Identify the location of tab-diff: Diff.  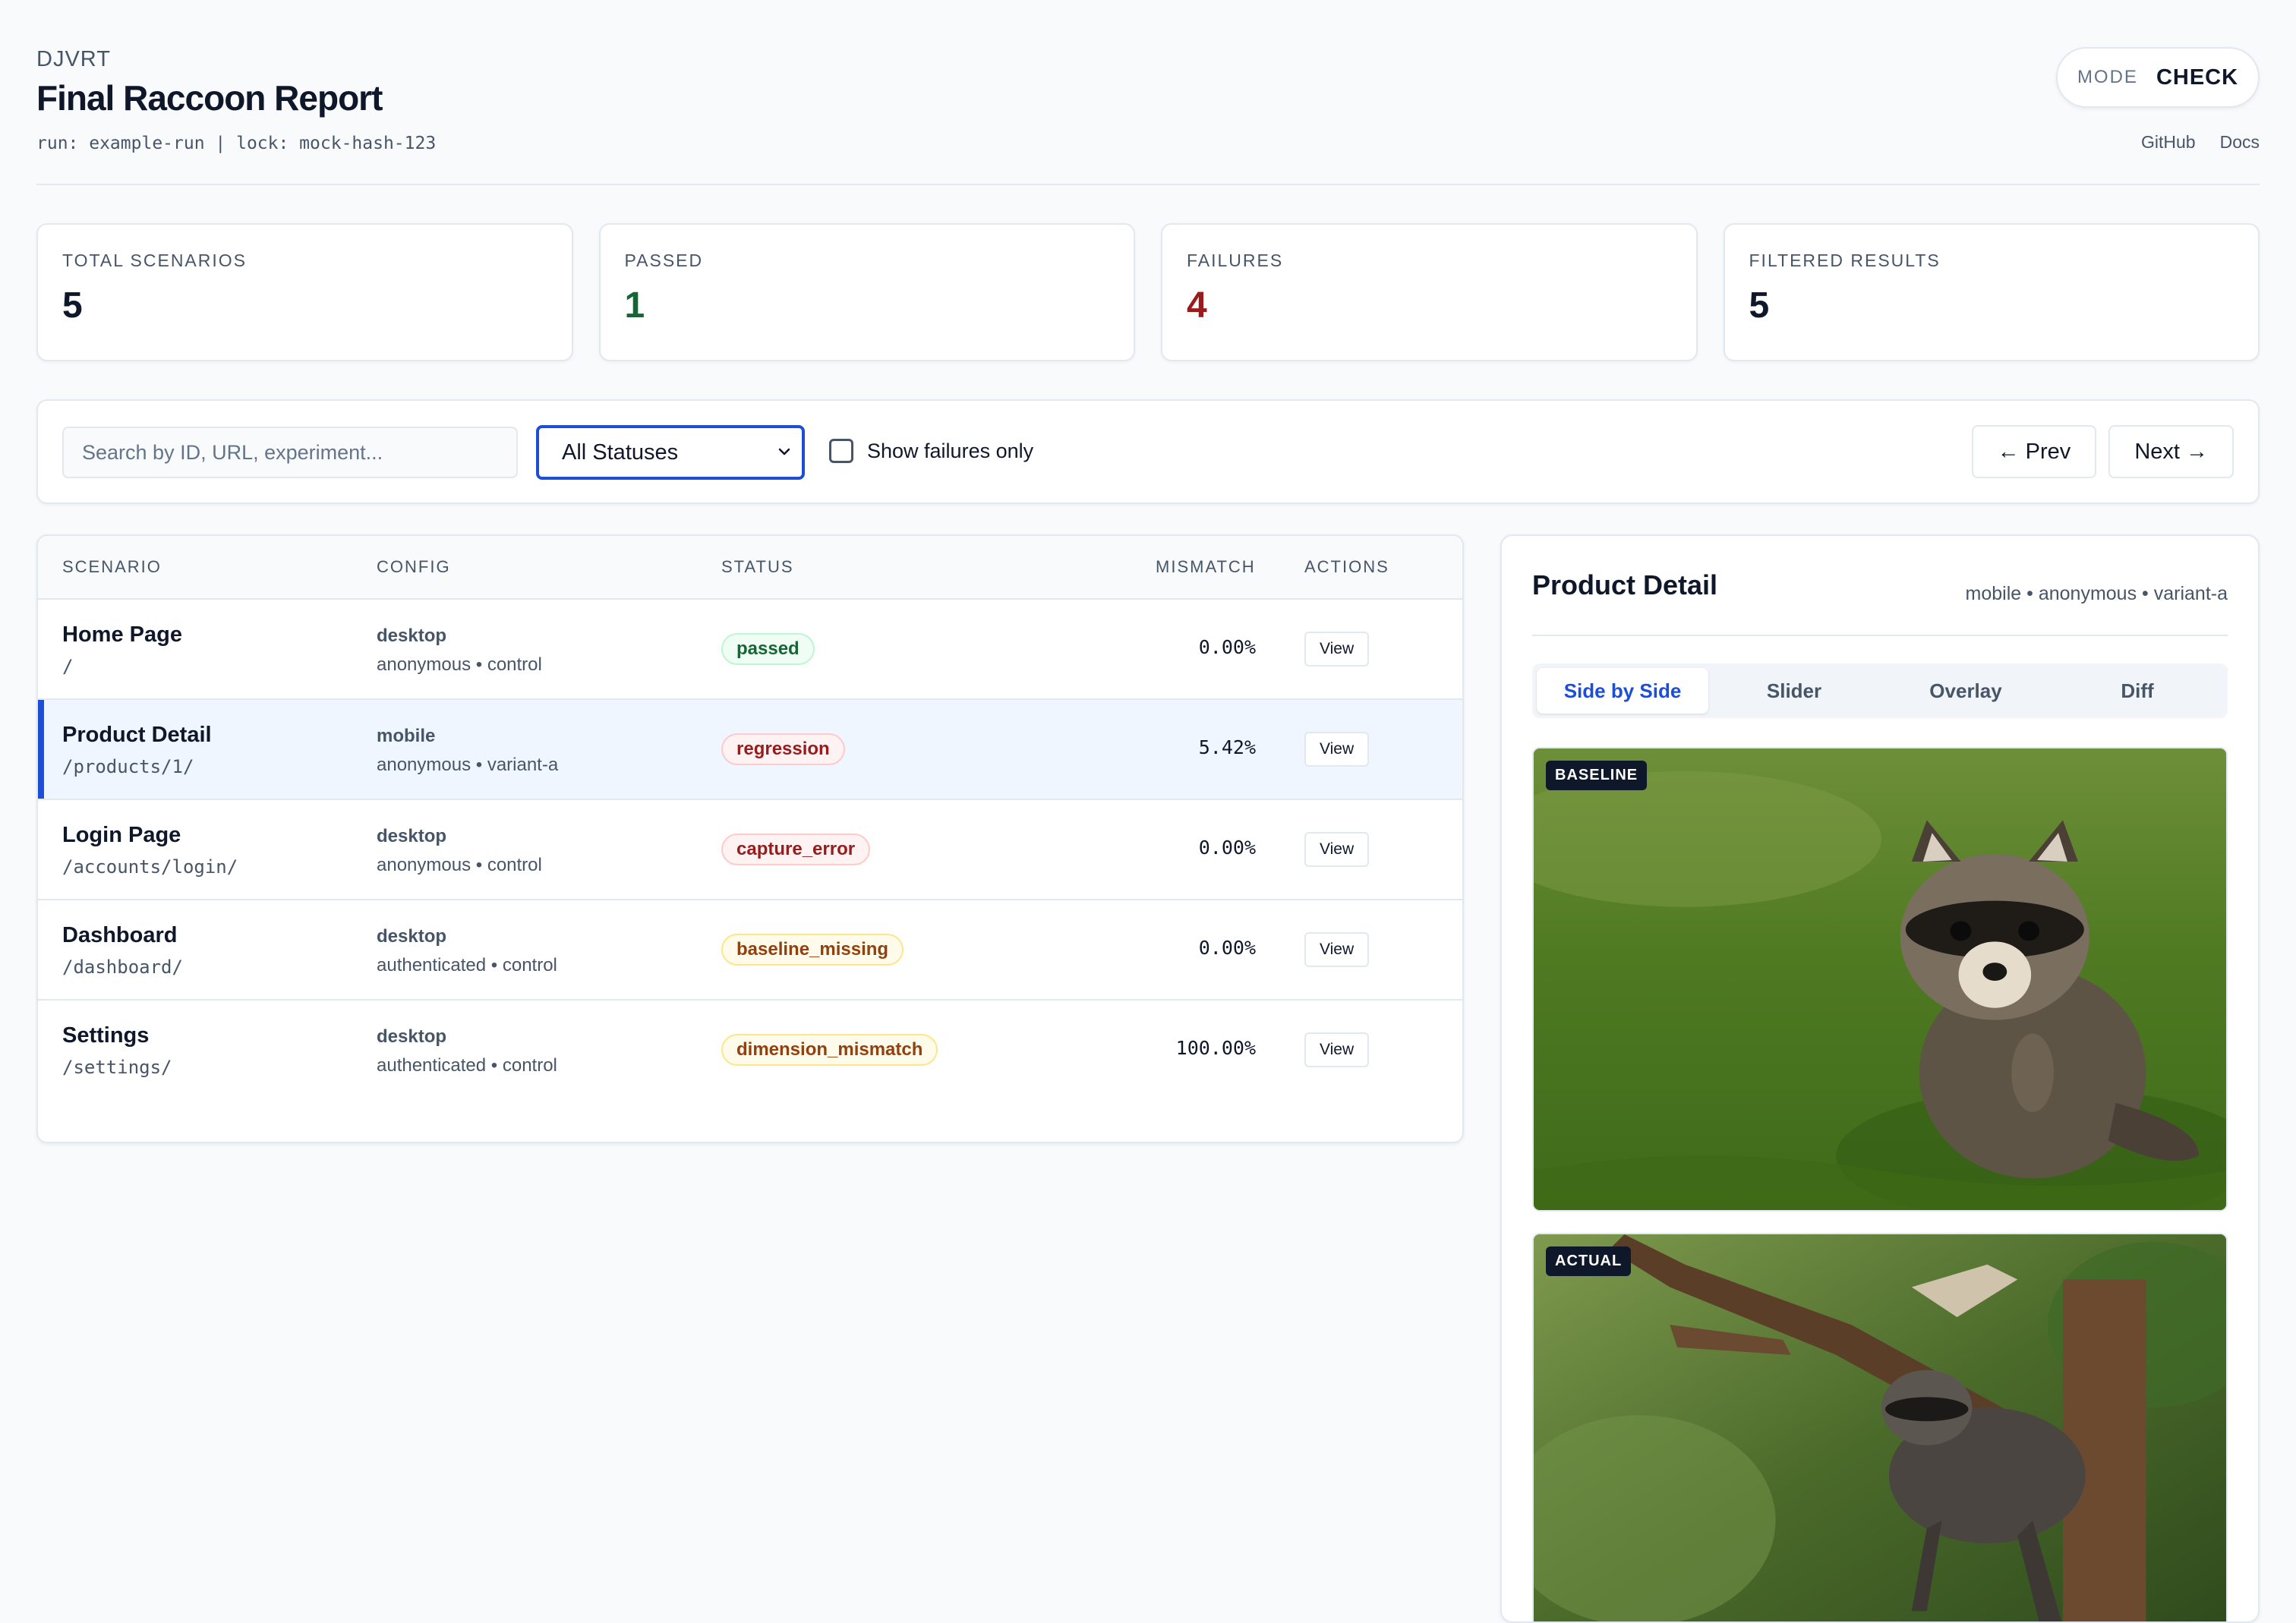
(2138, 691).